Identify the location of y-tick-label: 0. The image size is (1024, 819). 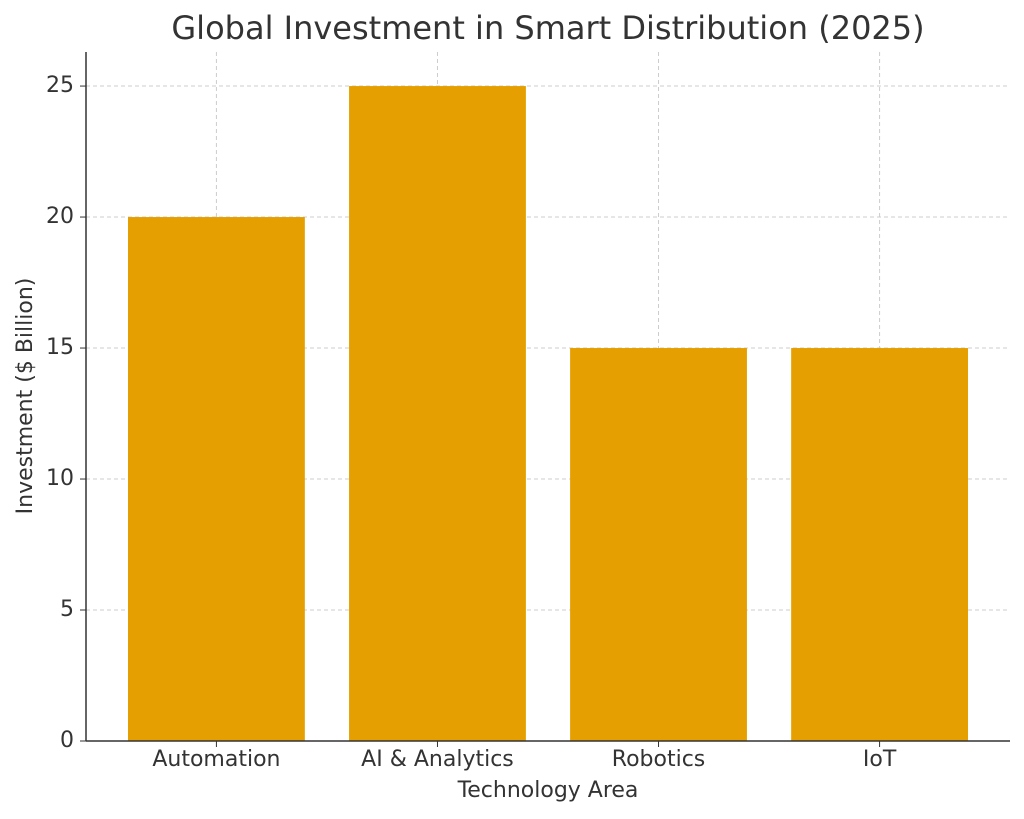
(67, 740).